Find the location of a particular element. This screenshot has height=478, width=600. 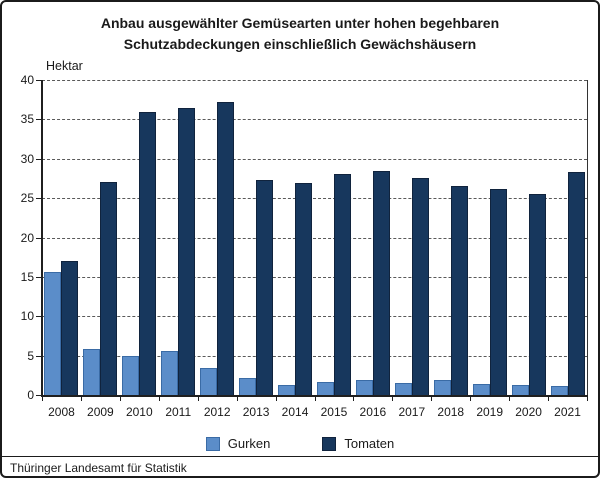

legend-item-tomaten: Tomaten is located at coordinates (358, 443).